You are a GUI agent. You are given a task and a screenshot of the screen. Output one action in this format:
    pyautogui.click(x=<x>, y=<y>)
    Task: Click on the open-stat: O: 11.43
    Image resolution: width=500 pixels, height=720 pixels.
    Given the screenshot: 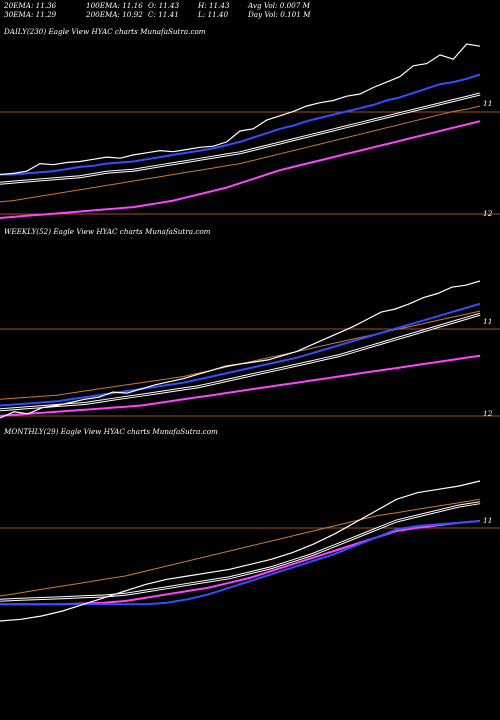 What is the action you would take?
    pyautogui.click(x=164, y=5)
    